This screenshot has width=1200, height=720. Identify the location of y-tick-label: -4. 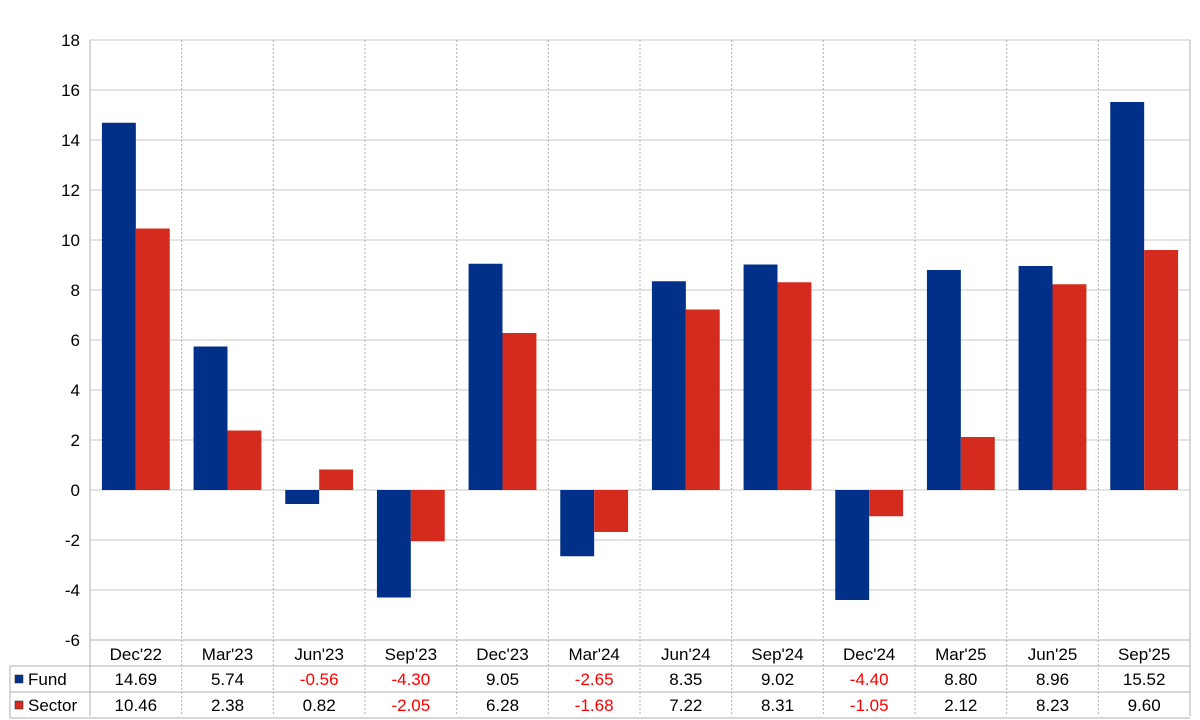
(72, 590).